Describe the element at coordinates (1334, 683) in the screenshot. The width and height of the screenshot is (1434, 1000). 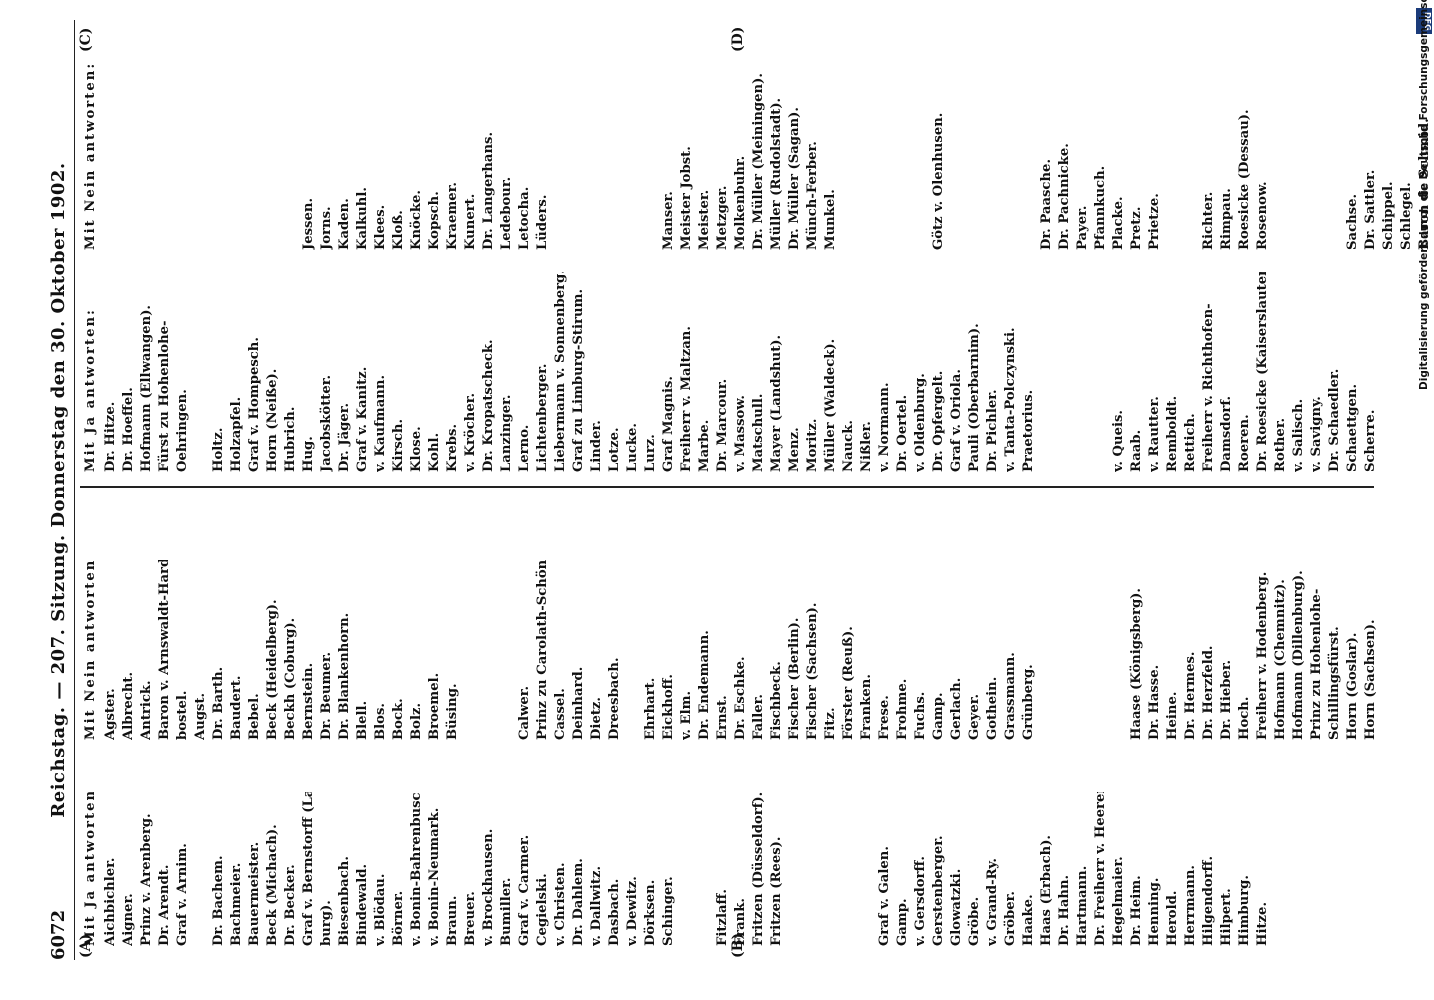
I see `member-name: Schillingsfürst.` at that location.